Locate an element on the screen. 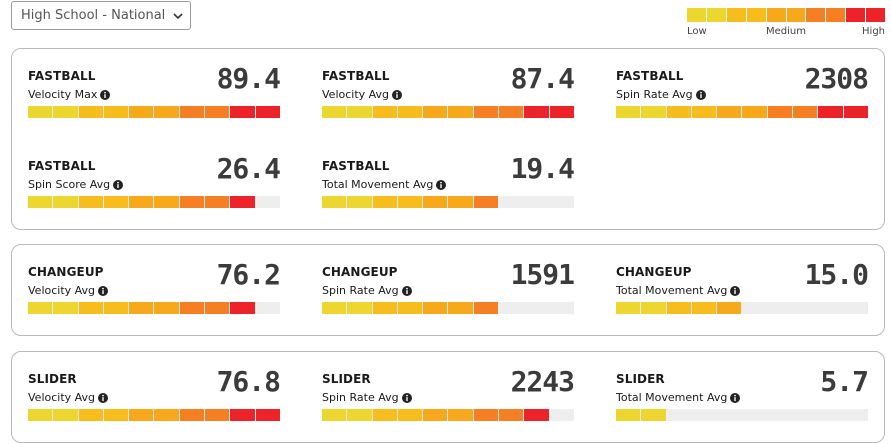  stat-value: 26.4 is located at coordinates (248, 168).